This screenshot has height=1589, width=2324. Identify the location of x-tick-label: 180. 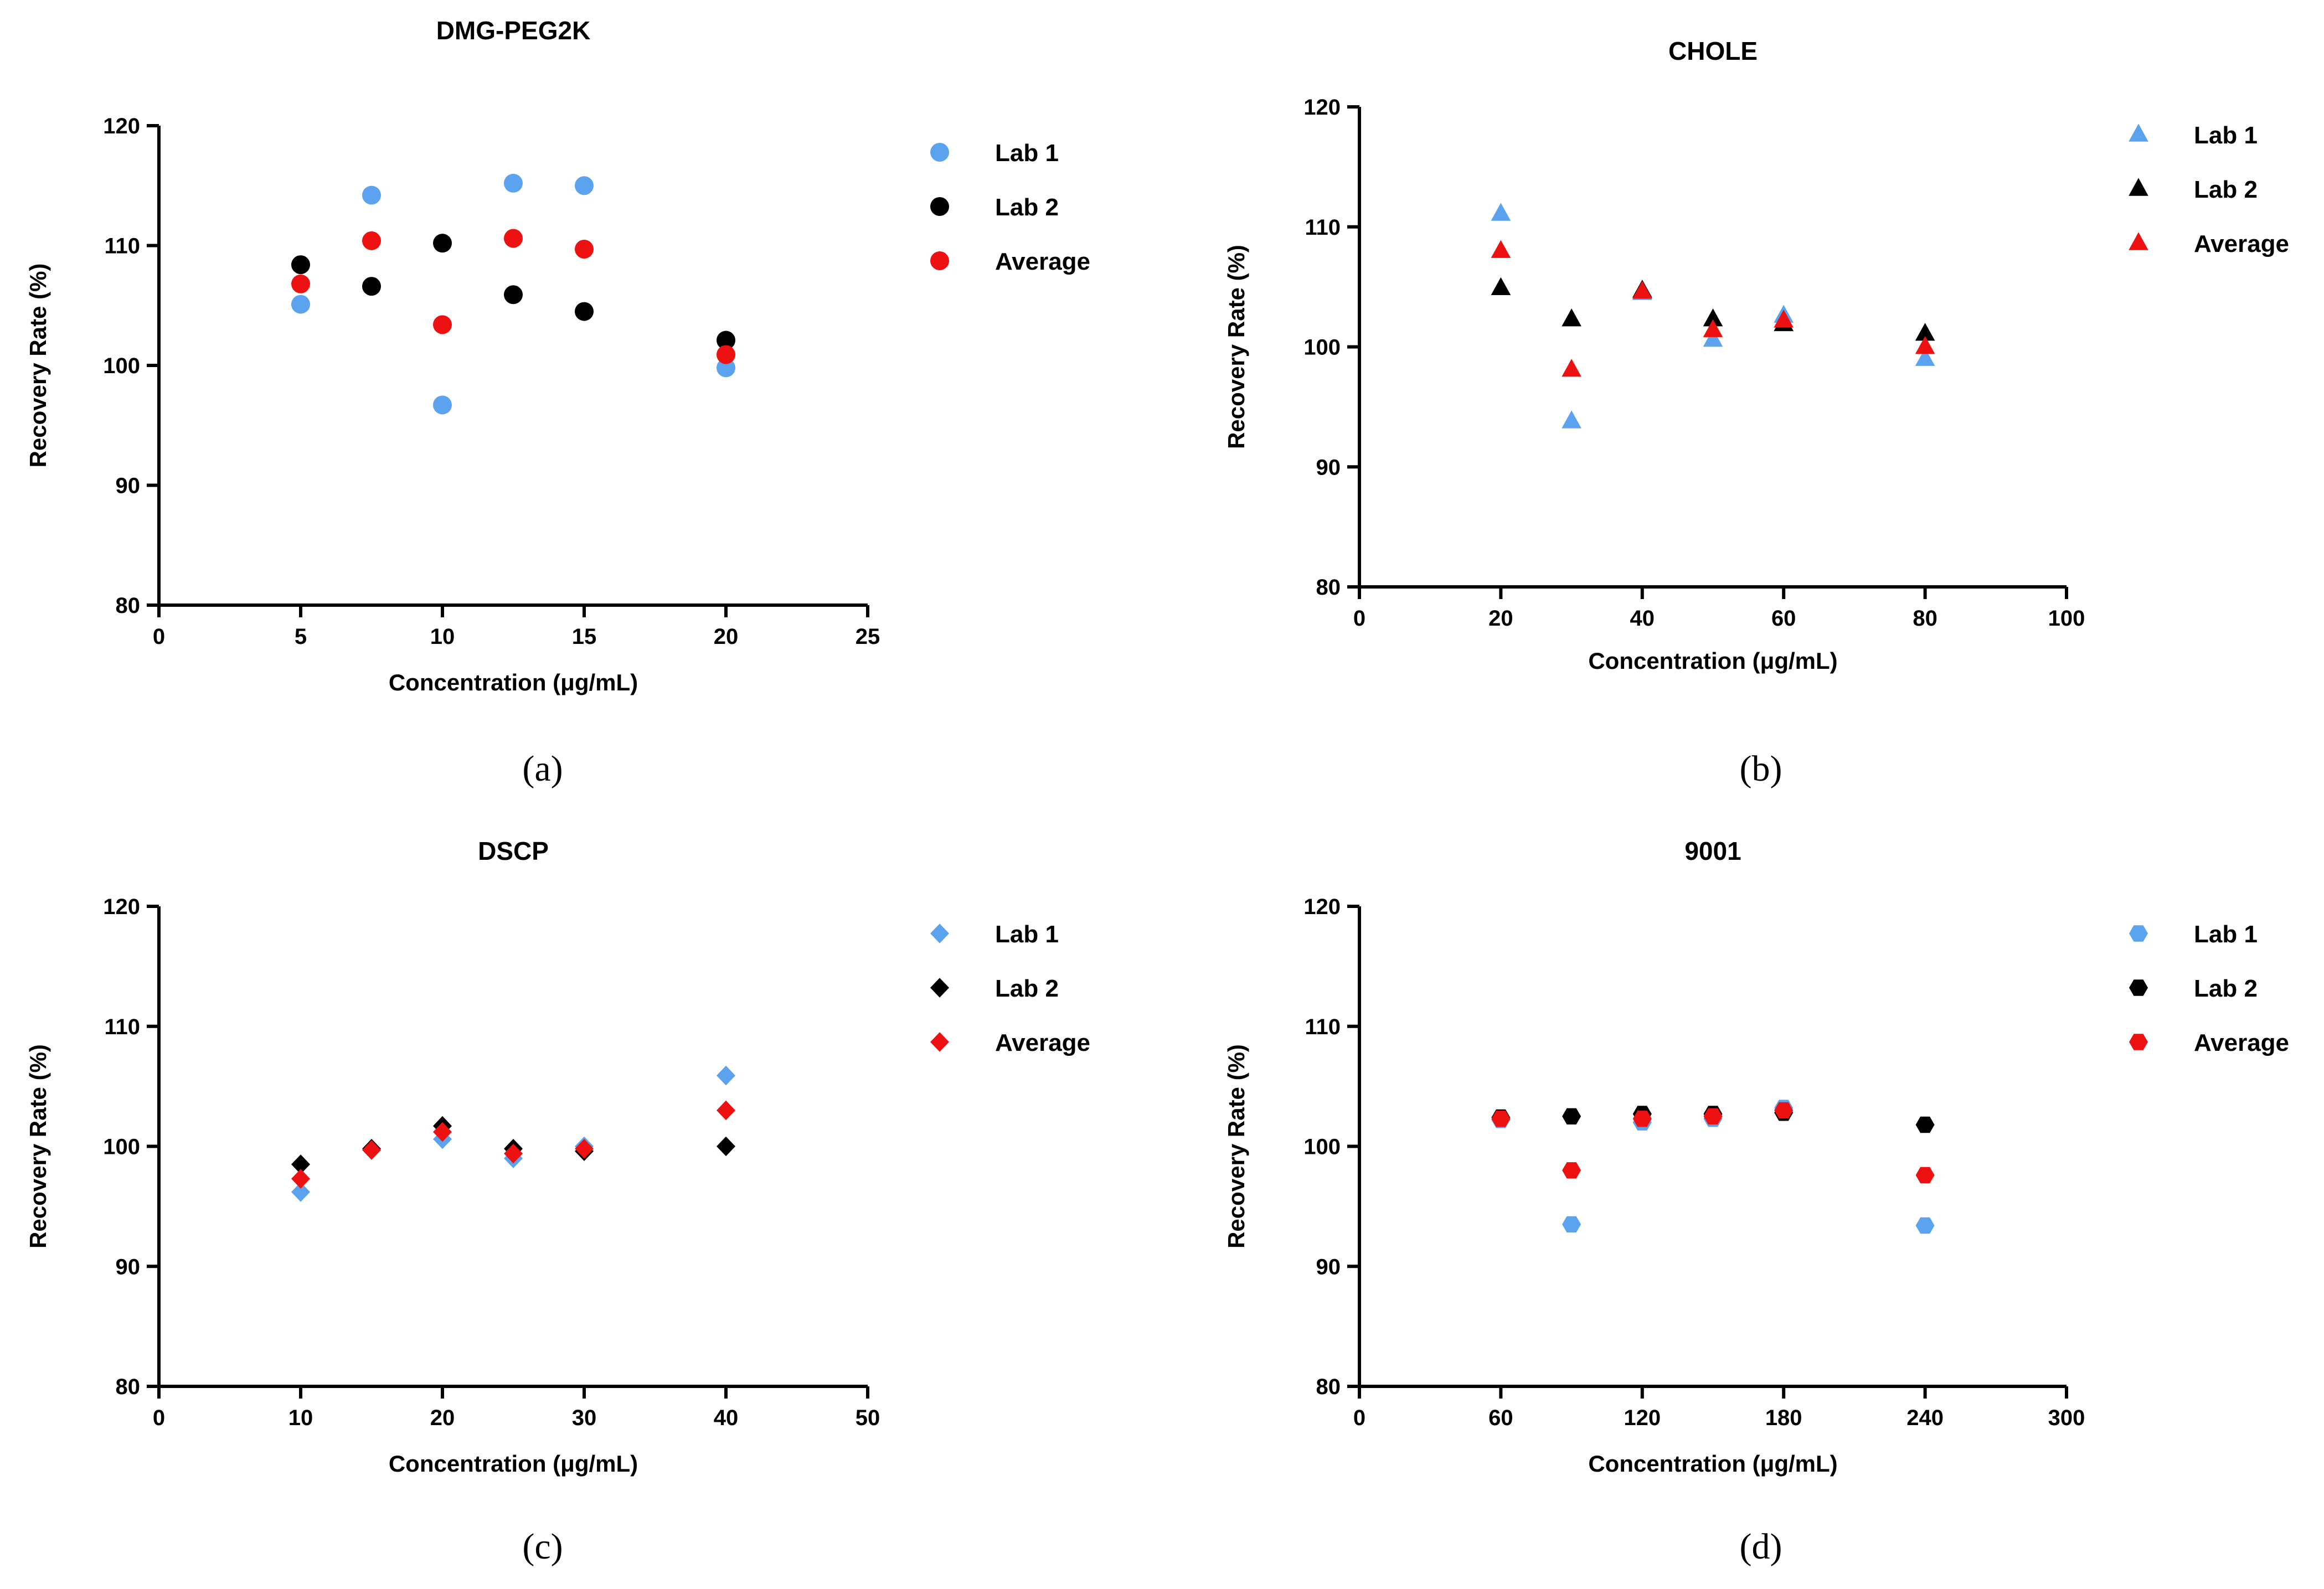
(1784, 1418).